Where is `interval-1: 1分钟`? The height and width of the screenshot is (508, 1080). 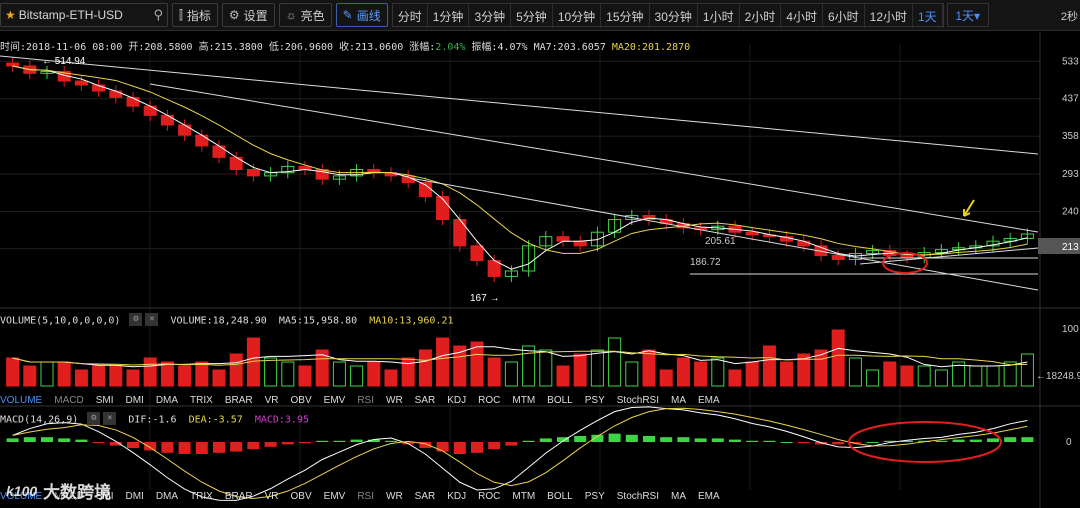
interval-1: 1分钟 is located at coordinates (449, 16).